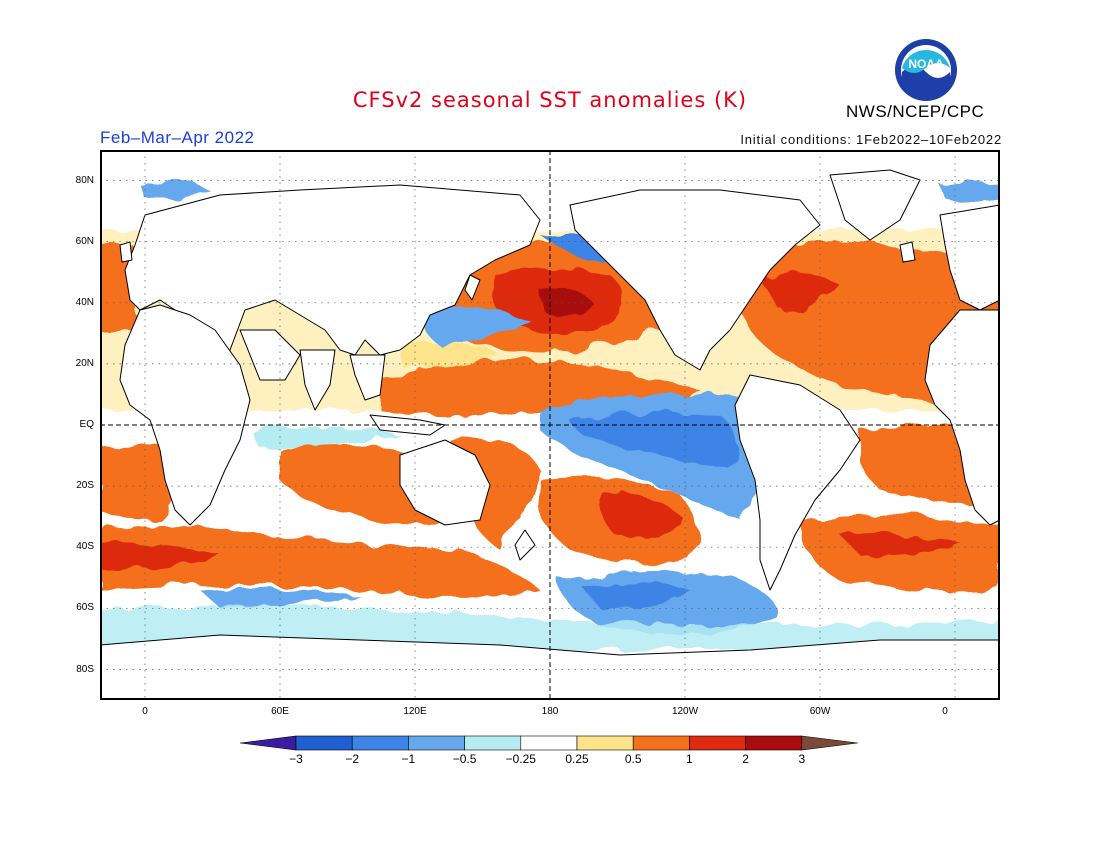 The width and height of the screenshot is (1100, 850). What do you see at coordinates (415, 711) in the screenshot?
I see `lon-label-120e: 120E` at bounding box center [415, 711].